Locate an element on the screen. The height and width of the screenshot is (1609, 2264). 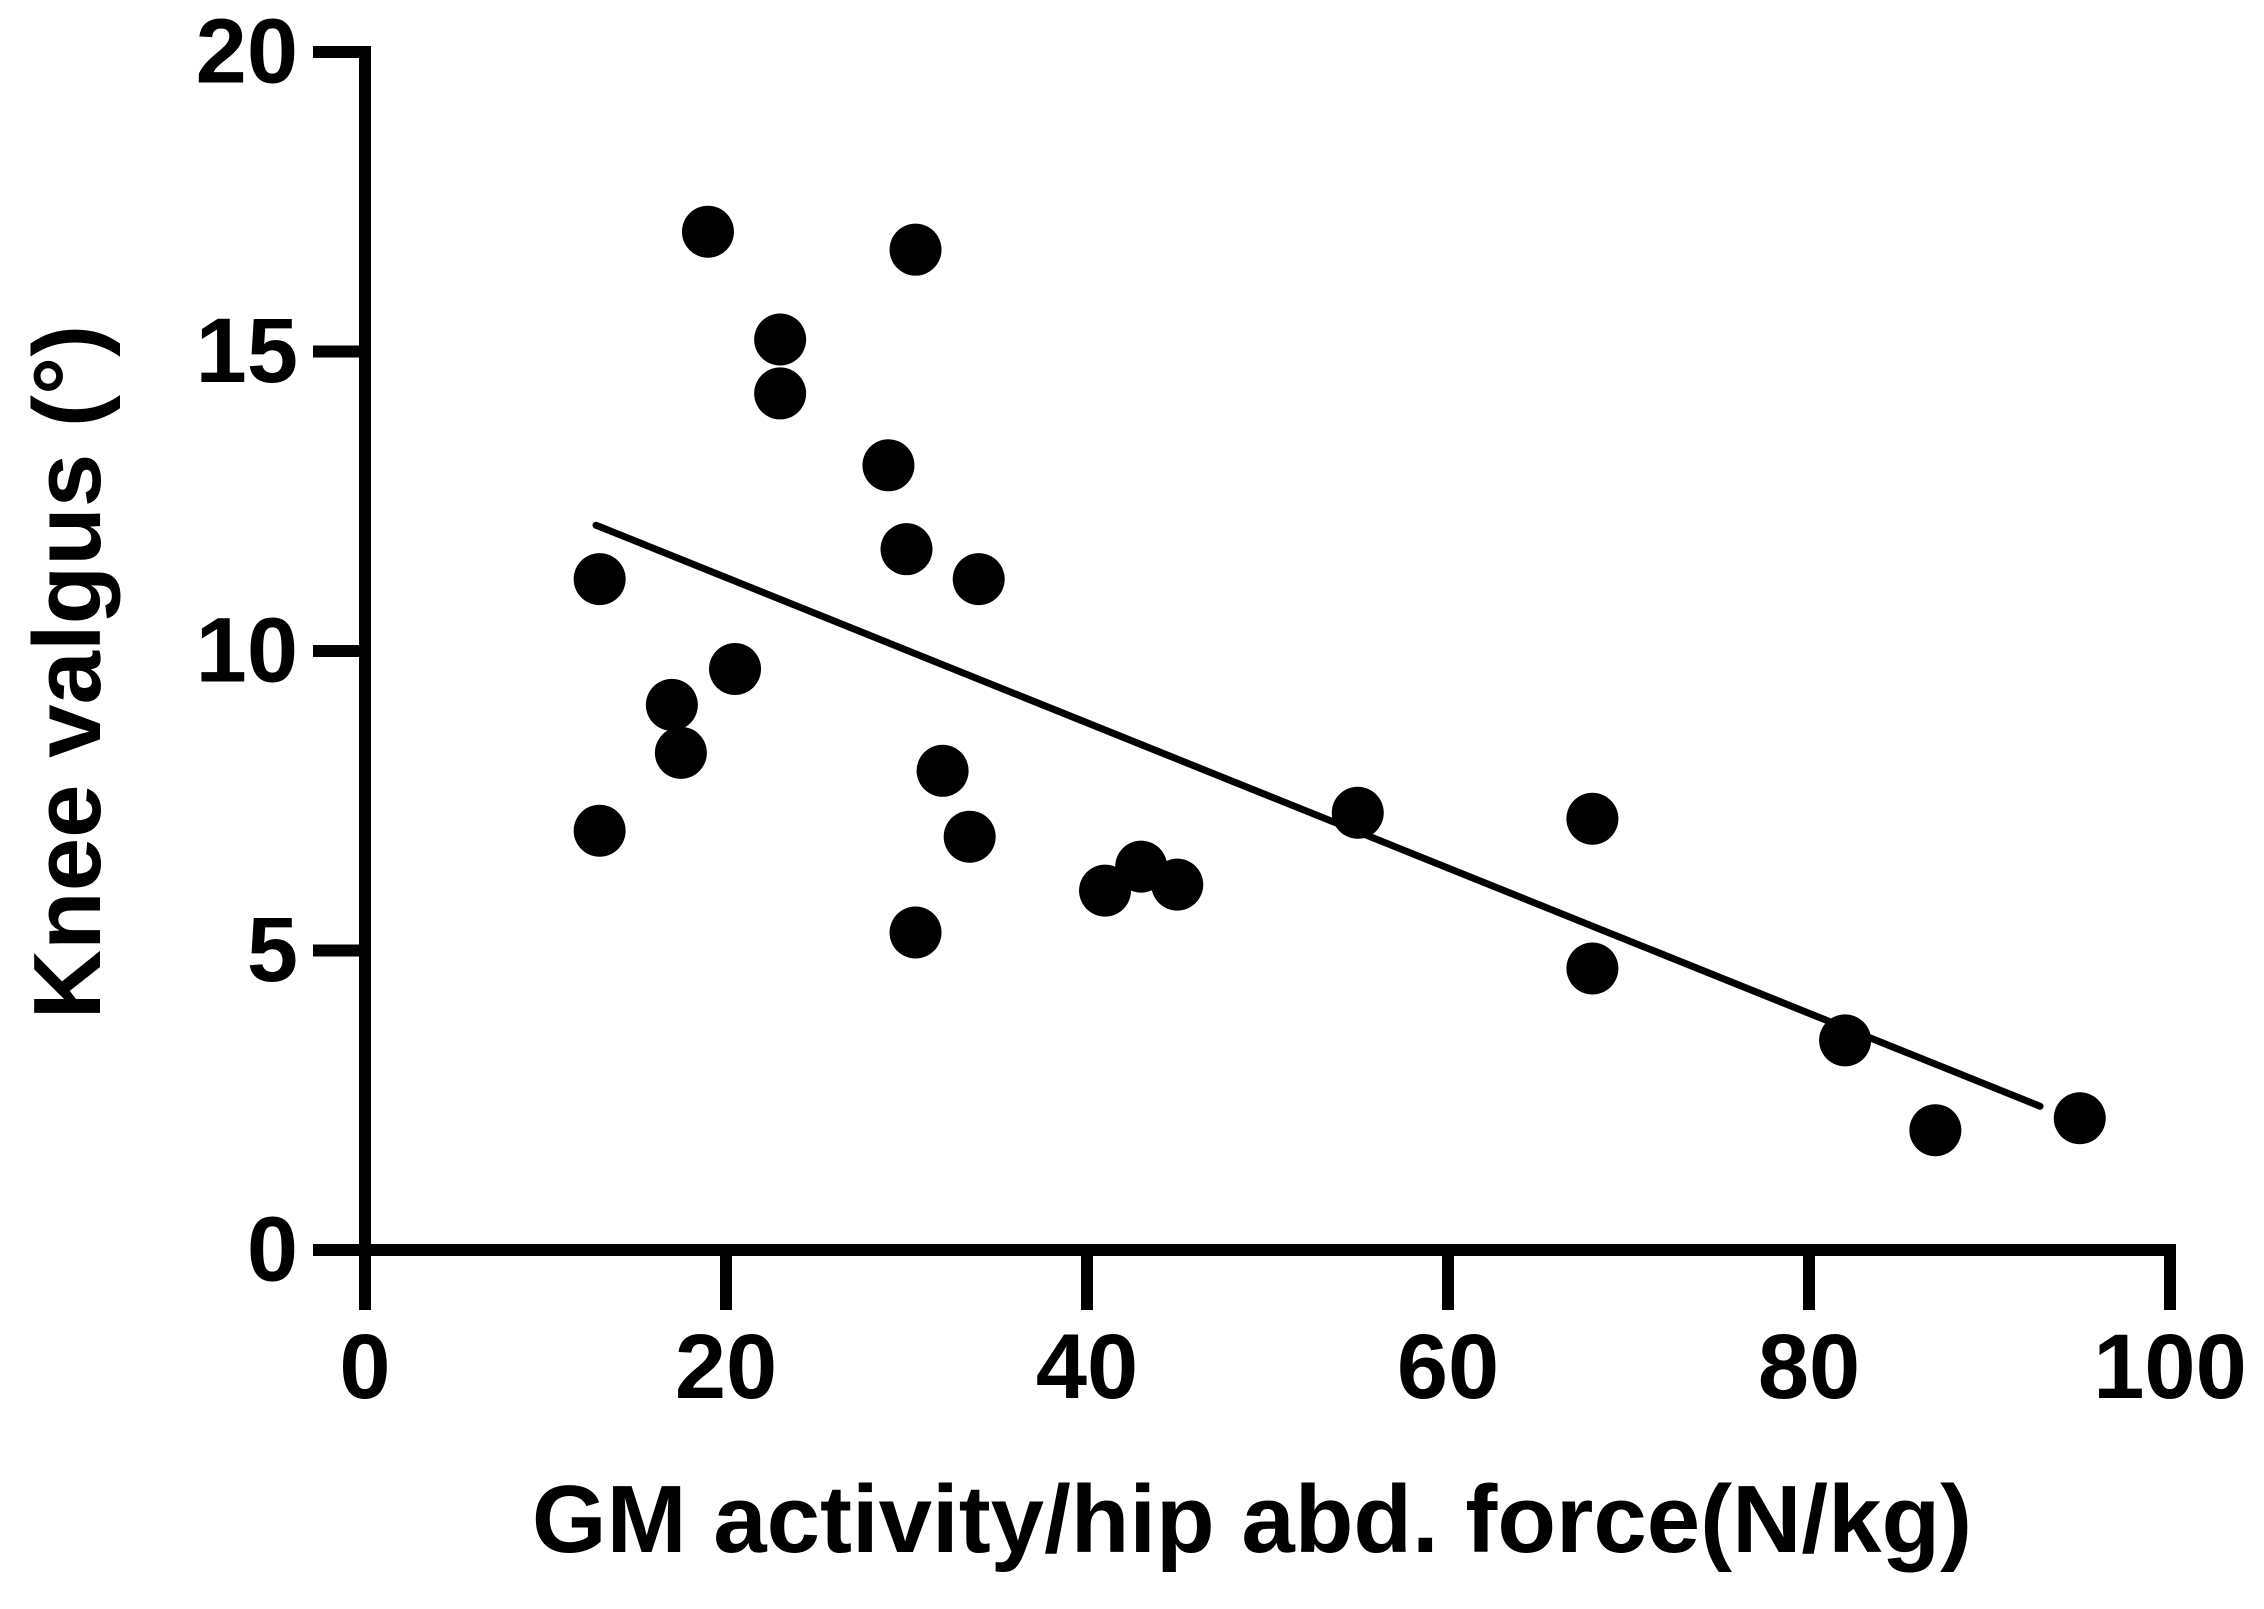
x-axis-title: GM activity/hip abd. force(N/kg) is located at coordinates (1252, 1519).